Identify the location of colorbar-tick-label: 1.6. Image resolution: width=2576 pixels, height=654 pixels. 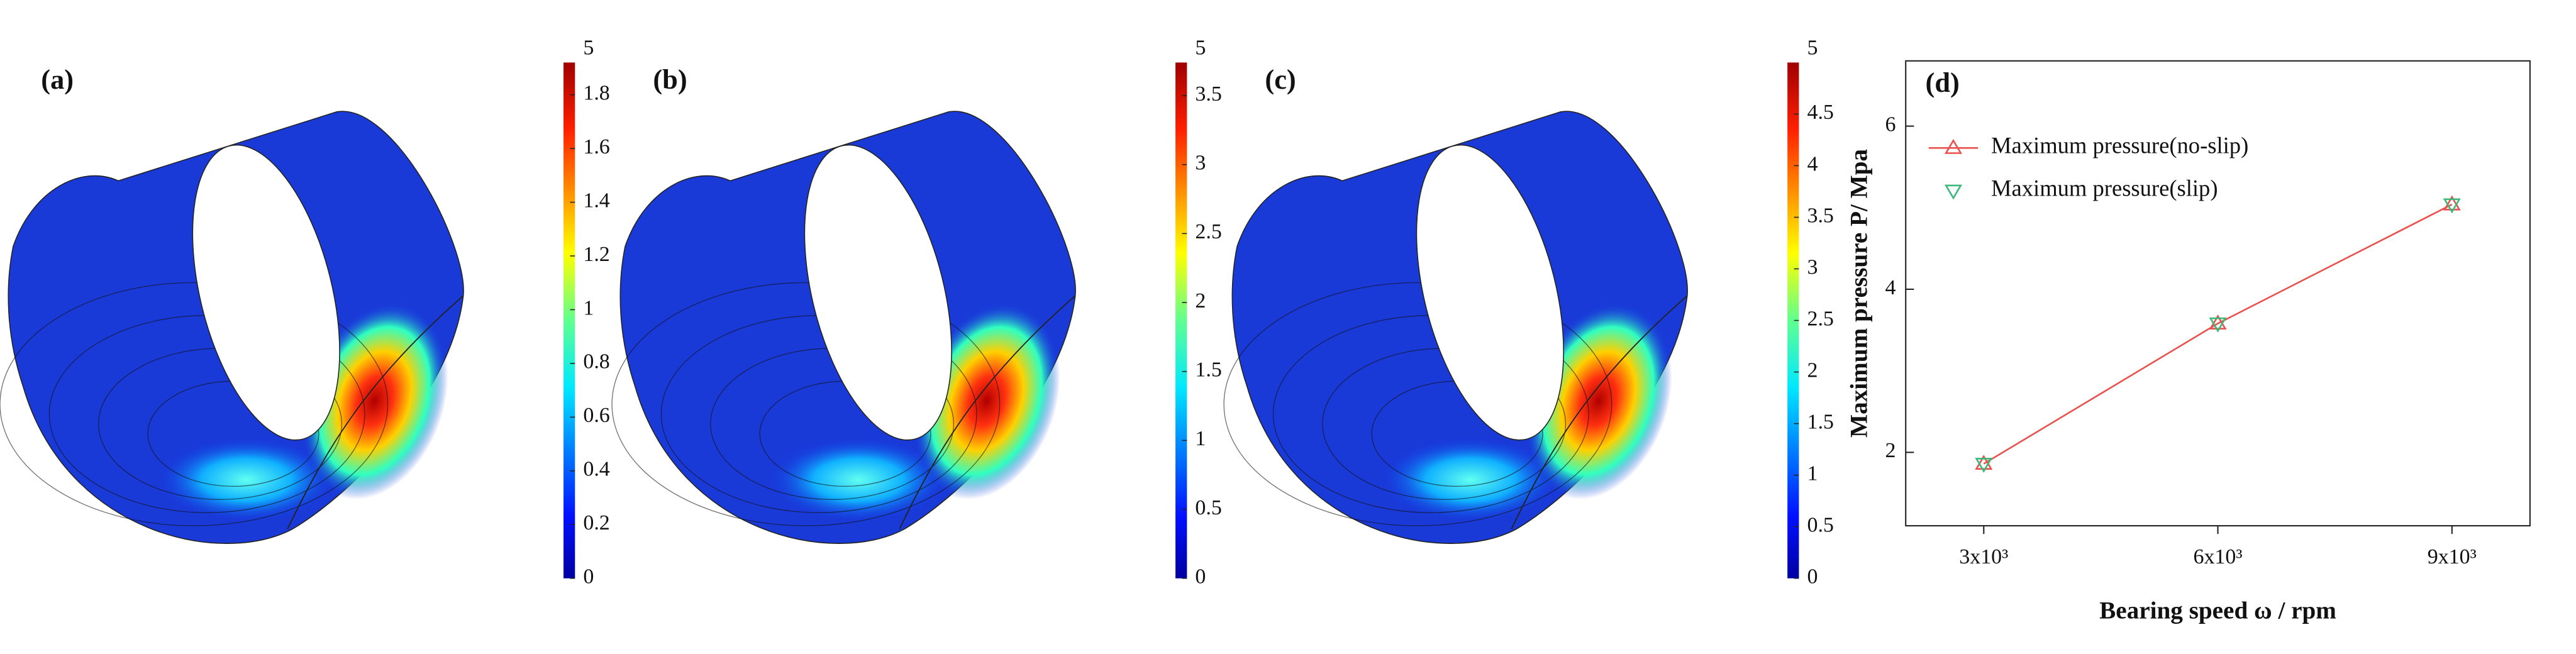
(596, 146).